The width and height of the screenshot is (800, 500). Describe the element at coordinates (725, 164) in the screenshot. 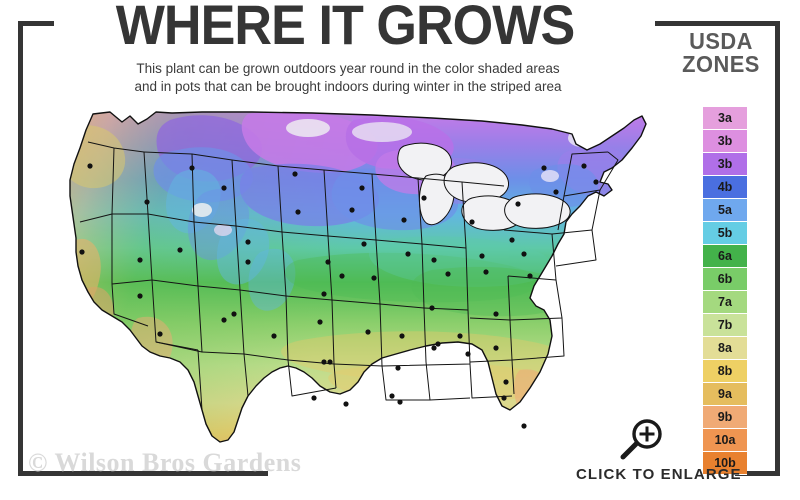

I see `legend-swatch-3b-2: 3b` at that location.